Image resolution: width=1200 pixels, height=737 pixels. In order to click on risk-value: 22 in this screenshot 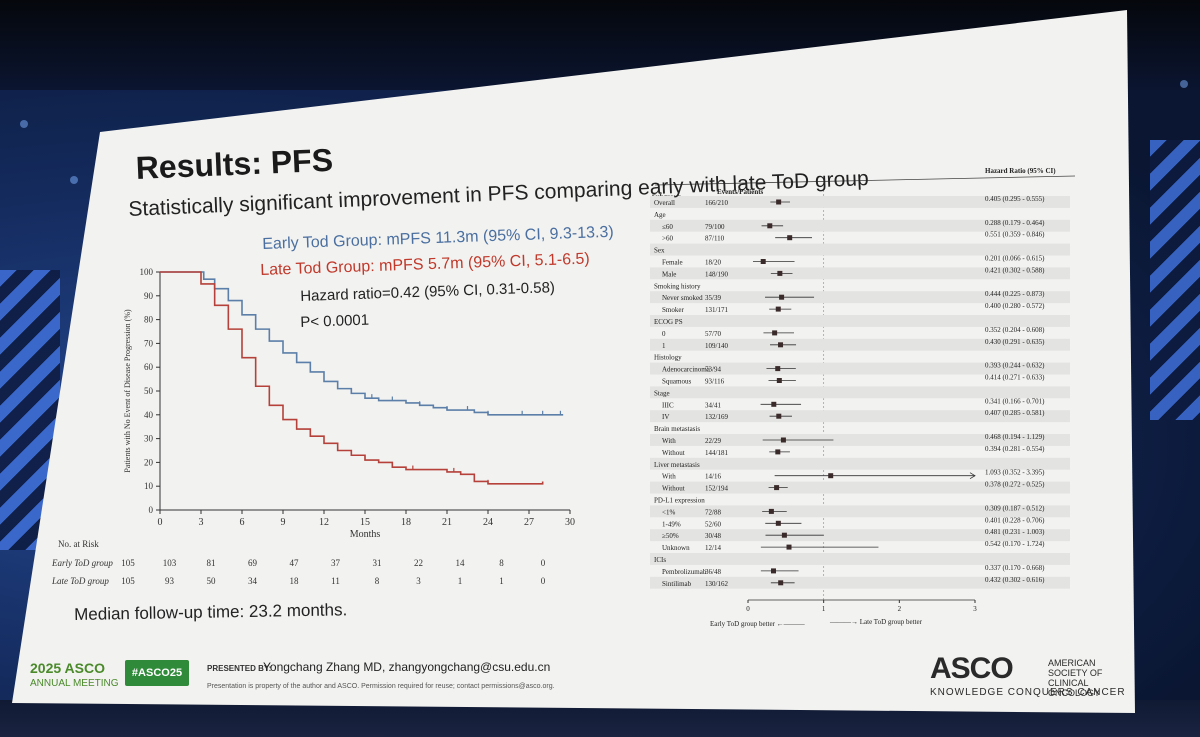, I will do `click(418, 563)`.